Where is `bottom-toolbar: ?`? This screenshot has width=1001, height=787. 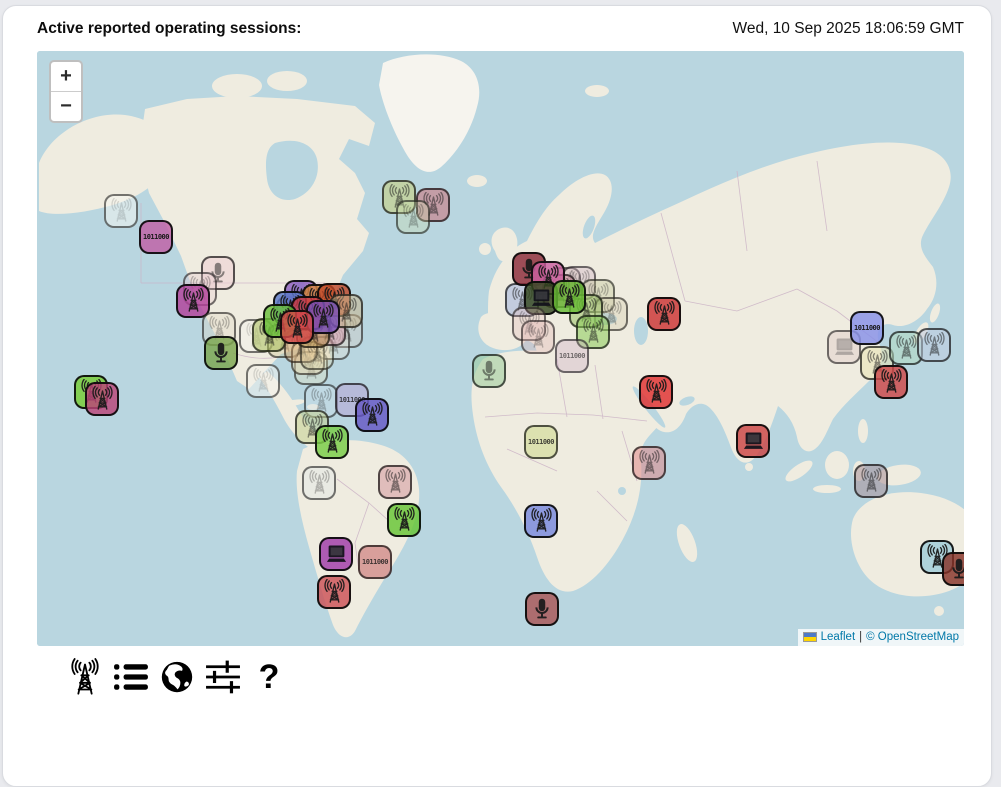 bottom-toolbar: ? is located at coordinates (163, 677).